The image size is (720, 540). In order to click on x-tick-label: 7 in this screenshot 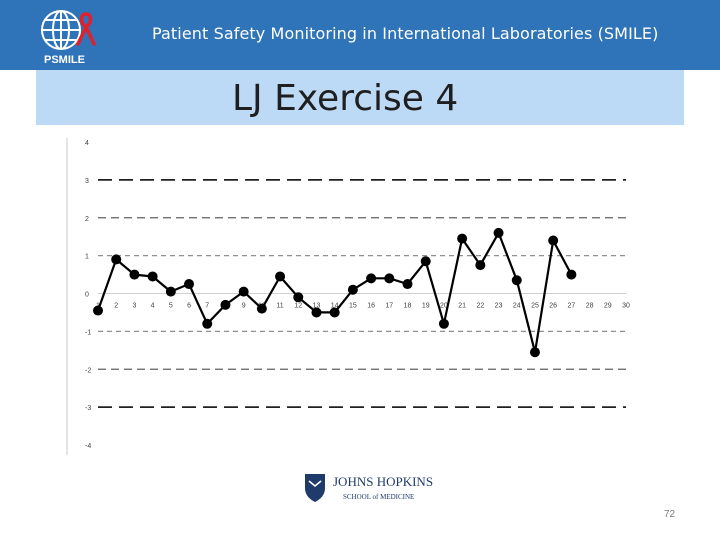, I will do `click(207, 306)`.